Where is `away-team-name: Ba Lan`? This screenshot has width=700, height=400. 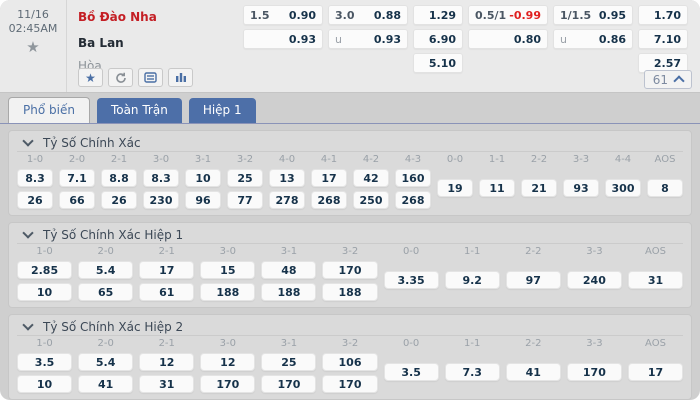 away-team-name: Ba Lan is located at coordinates (101, 43).